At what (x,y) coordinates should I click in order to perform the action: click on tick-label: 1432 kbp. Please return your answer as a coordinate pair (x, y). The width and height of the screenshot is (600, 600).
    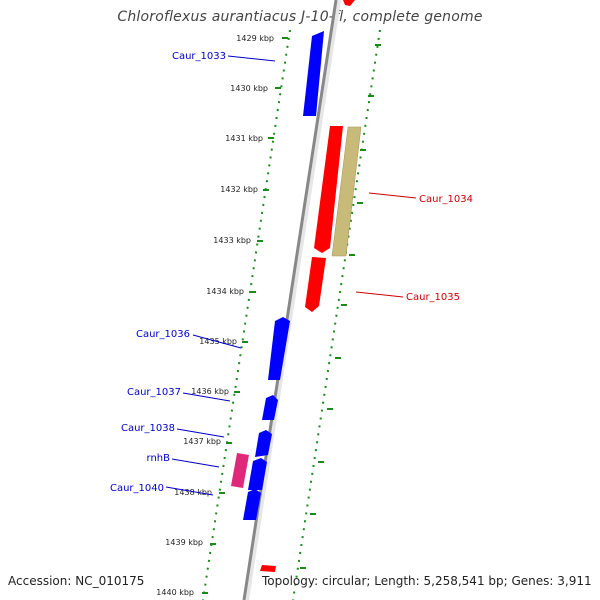
    Looking at the image, I should click on (239, 189).